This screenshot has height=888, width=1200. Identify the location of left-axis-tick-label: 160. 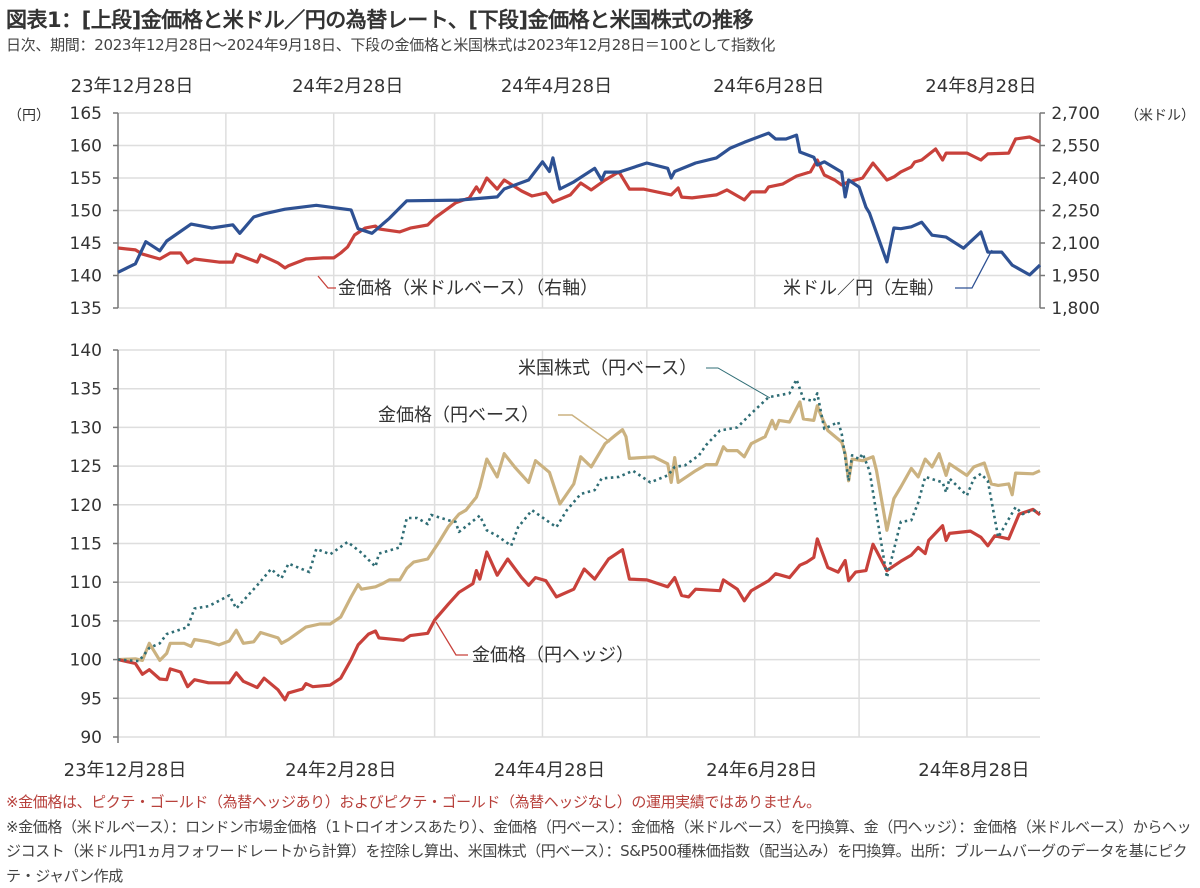
(86, 147).